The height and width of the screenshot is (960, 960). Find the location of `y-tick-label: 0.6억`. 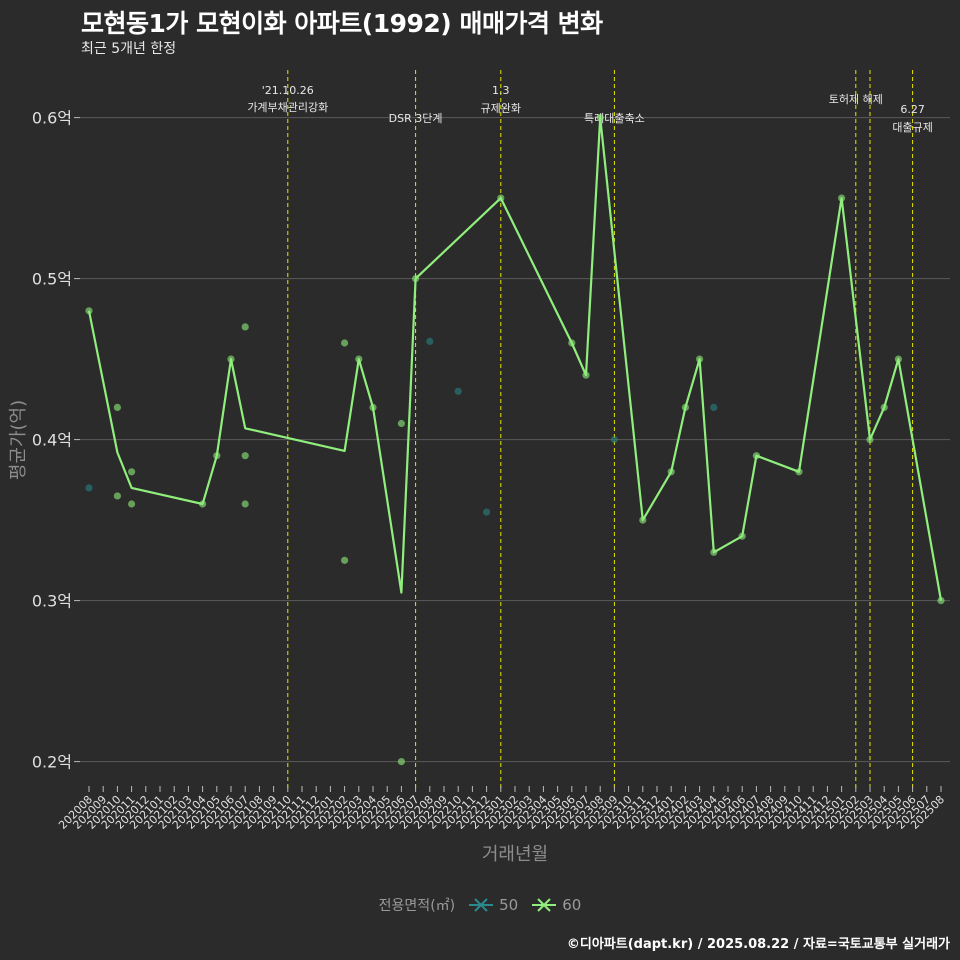

y-tick-label: 0.6억 is located at coordinates (52, 118).